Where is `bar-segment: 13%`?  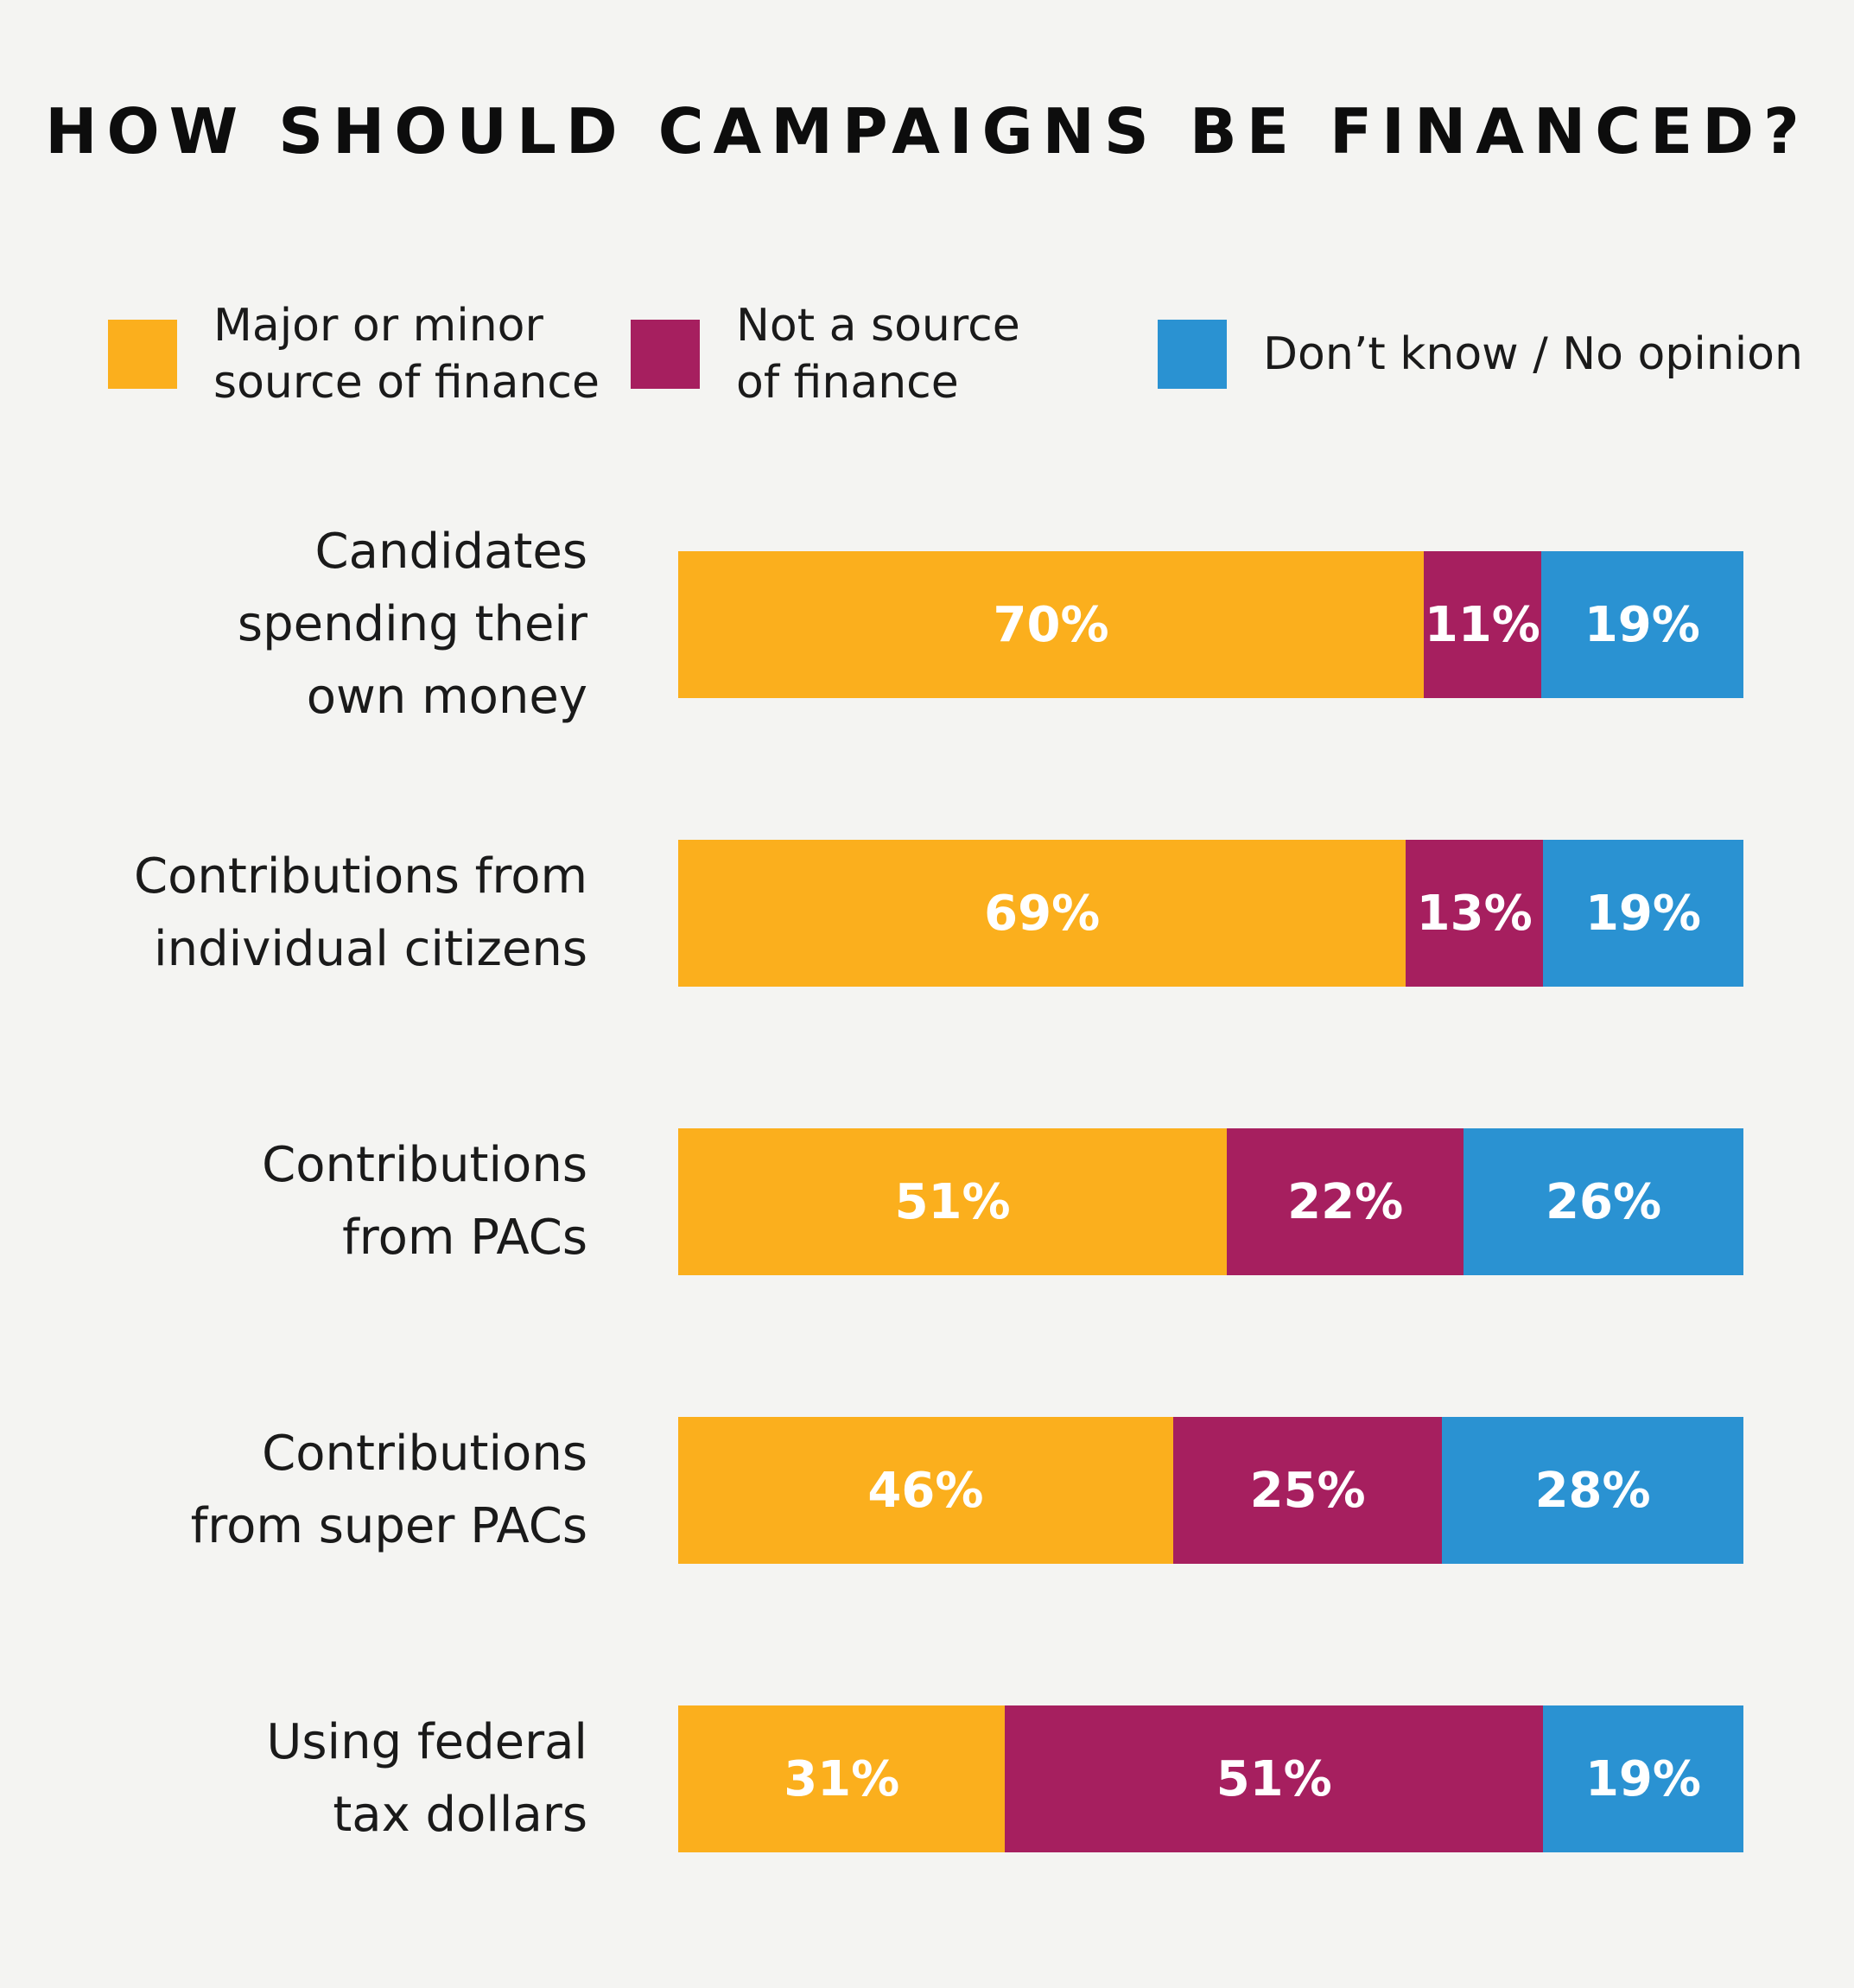
bar-segment: 13% is located at coordinates (1475, 913).